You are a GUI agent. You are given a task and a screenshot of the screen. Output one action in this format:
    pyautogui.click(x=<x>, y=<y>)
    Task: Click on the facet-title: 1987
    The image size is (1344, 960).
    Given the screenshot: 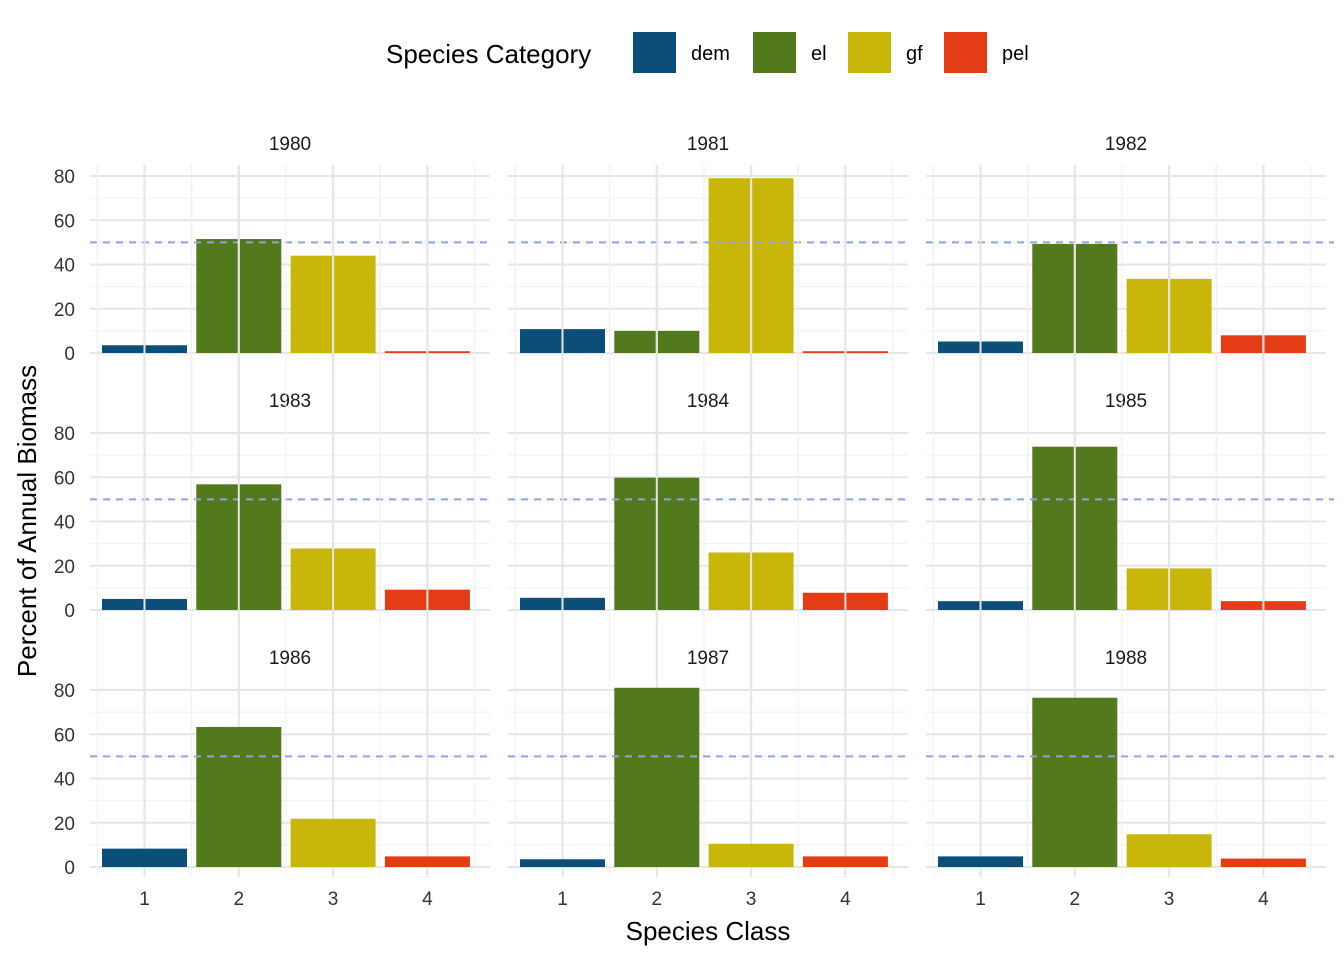 What is the action you would take?
    pyautogui.click(x=708, y=658)
    